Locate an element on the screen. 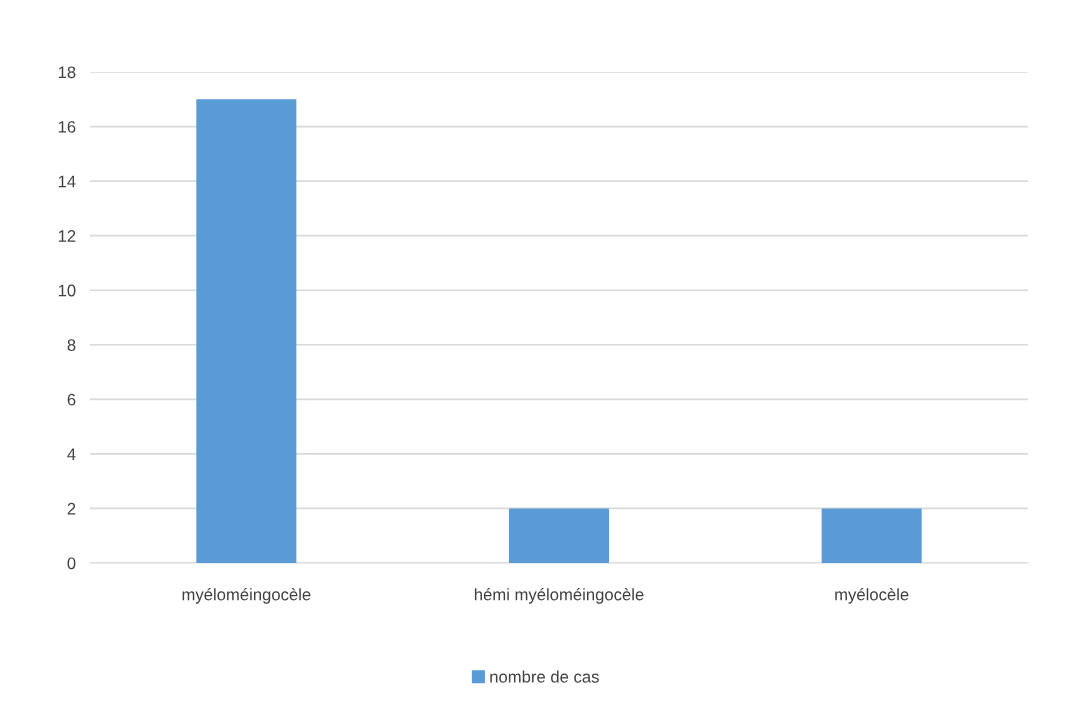 The height and width of the screenshot is (701, 1072). y-tick-label: 2 is located at coordinates (71, 508).